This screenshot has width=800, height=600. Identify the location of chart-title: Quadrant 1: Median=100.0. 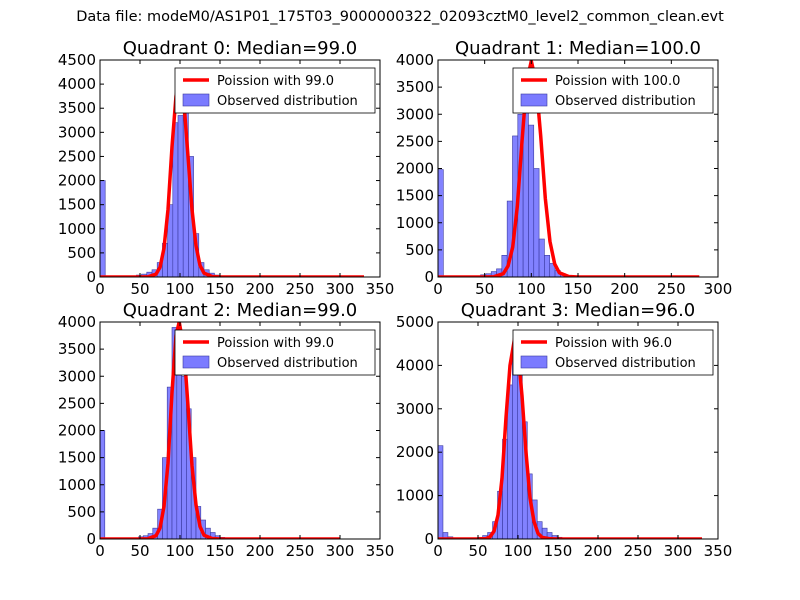
(578, 48).